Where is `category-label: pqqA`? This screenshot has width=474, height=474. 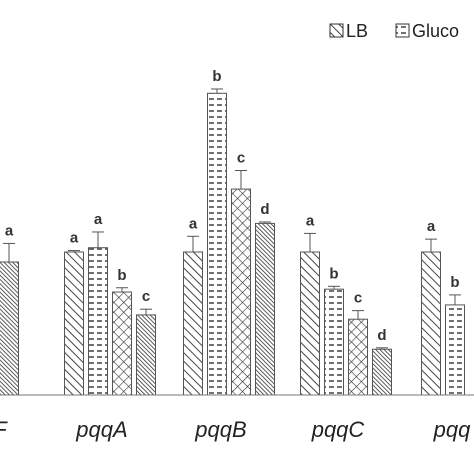
category-label: pqqA is located at coordinates (101, 429).